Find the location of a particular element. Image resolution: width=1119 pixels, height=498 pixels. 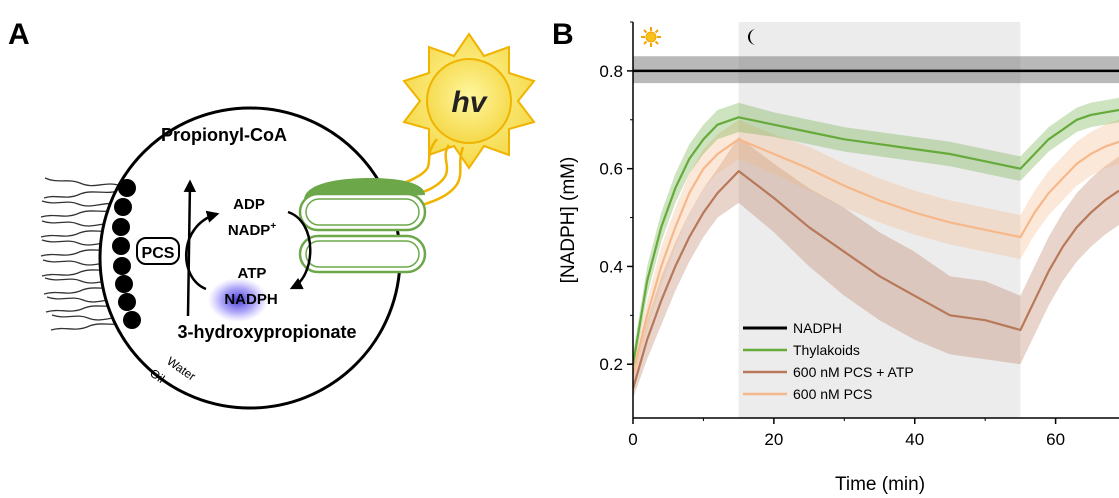

nadph-label: NADPH is located at coordinates (250, 299).